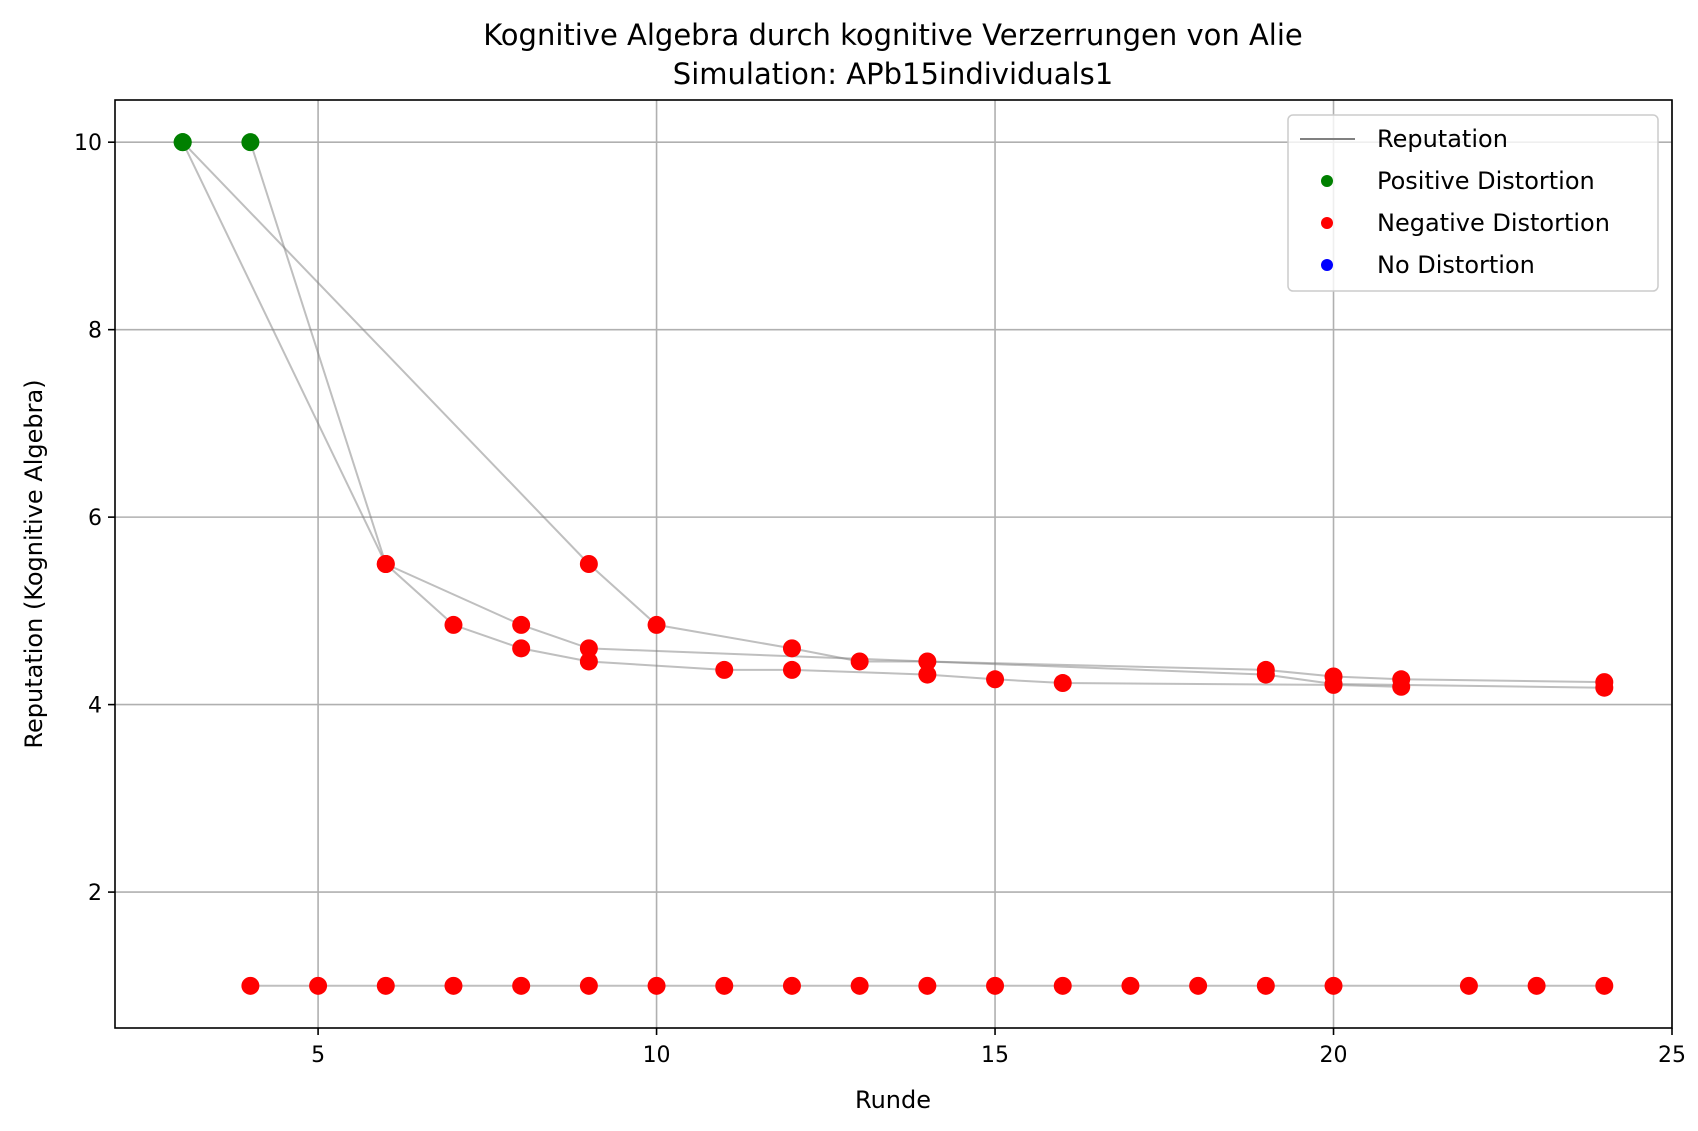  I want to click on y-tick-label: 6, so click(95, 518).